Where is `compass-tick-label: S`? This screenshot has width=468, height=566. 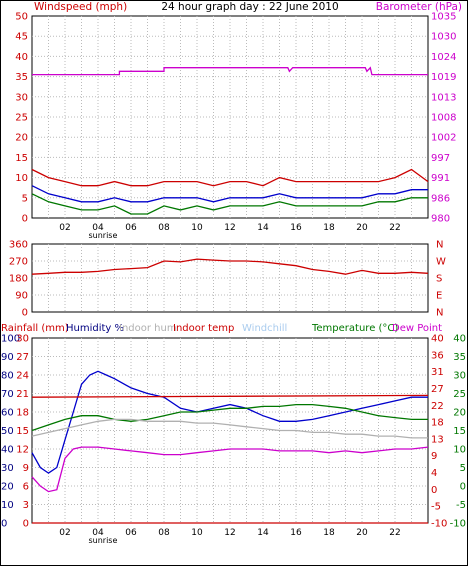
compass-tick-label: S is located at coordinates (439, 279).